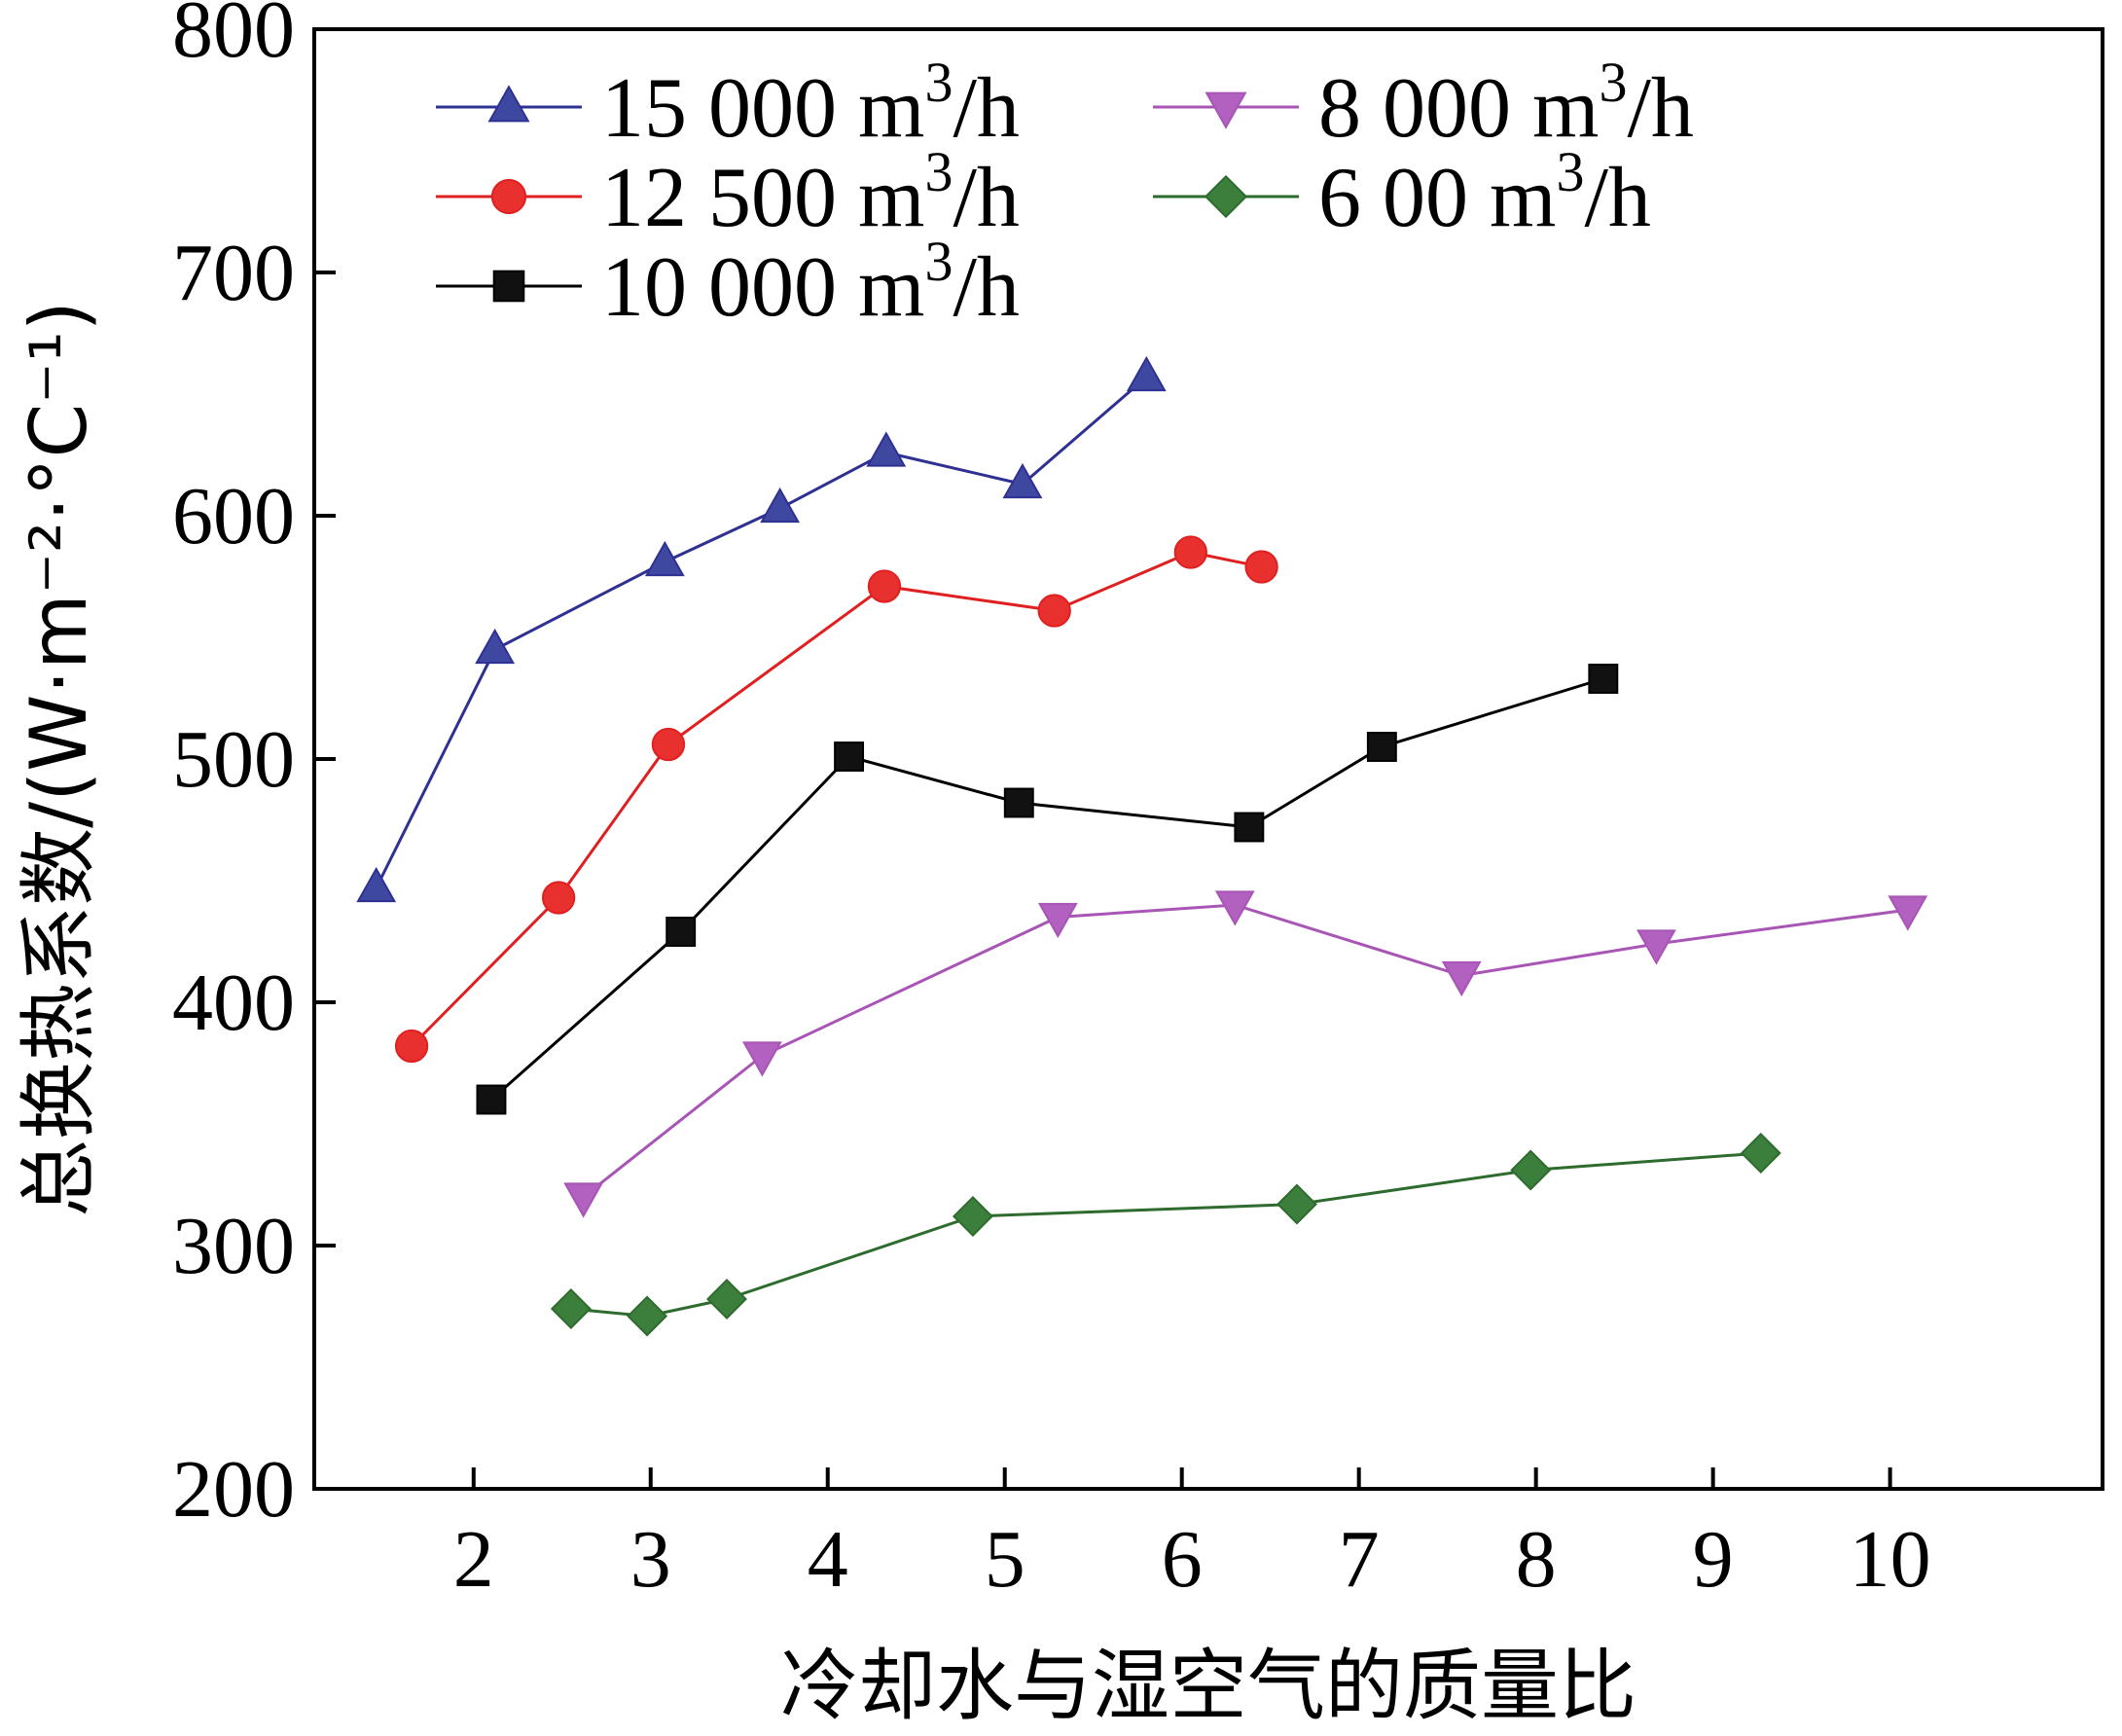  I want to click on legend-label: 10 000 m3/h, so click(810, 283).